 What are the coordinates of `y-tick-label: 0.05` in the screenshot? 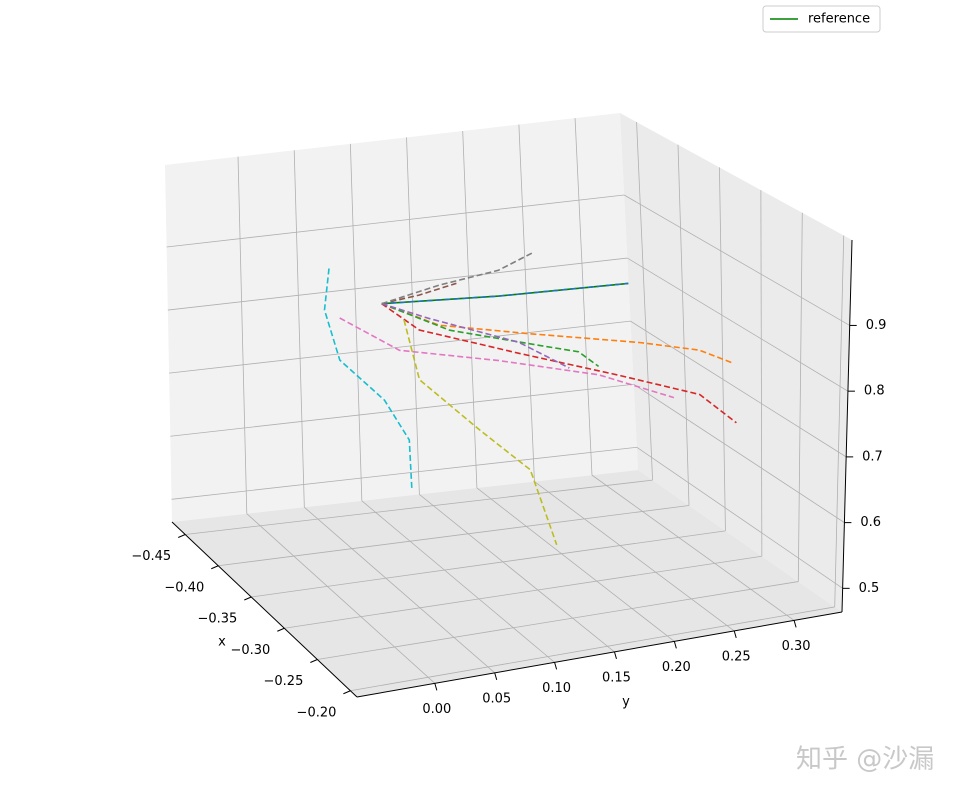 It's located at (496, 698).